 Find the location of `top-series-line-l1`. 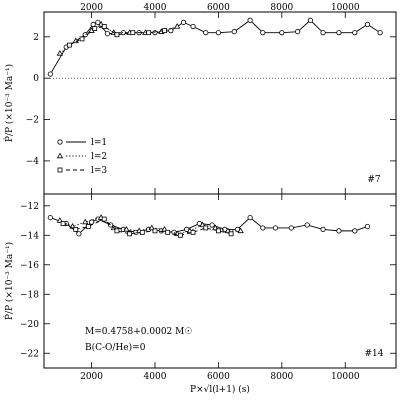

top-series-line-l1 is located at coordinates (215, 47).